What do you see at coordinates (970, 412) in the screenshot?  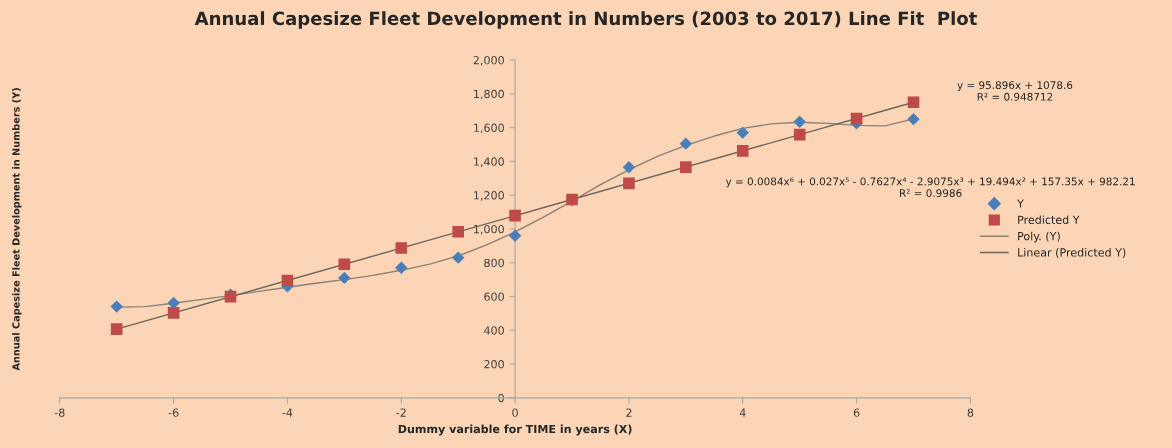 I see `x-tick-label: 8` at bounding box center [970, 412].